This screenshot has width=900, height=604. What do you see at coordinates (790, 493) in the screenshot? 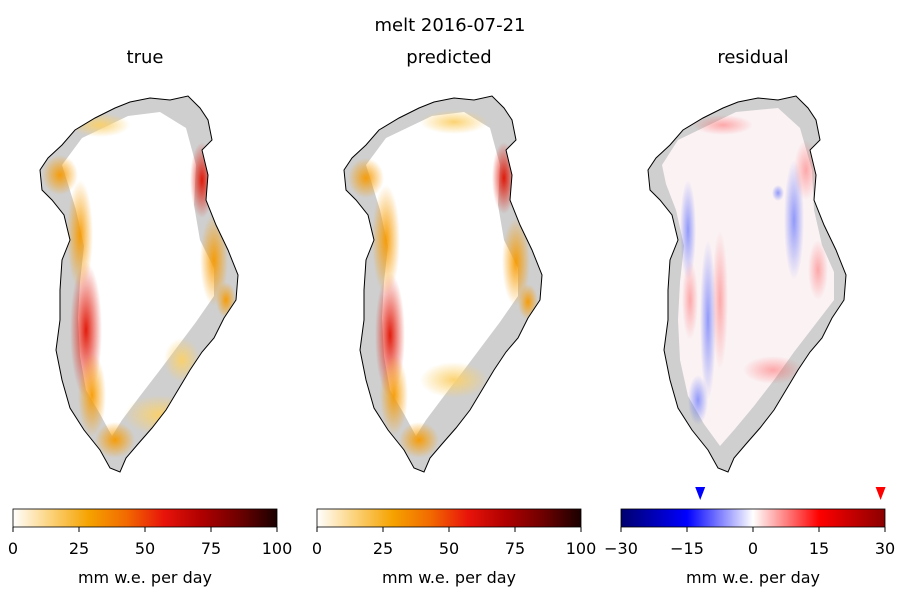
I see `colorbar-residual-markers` at bounding box center [790, 493].